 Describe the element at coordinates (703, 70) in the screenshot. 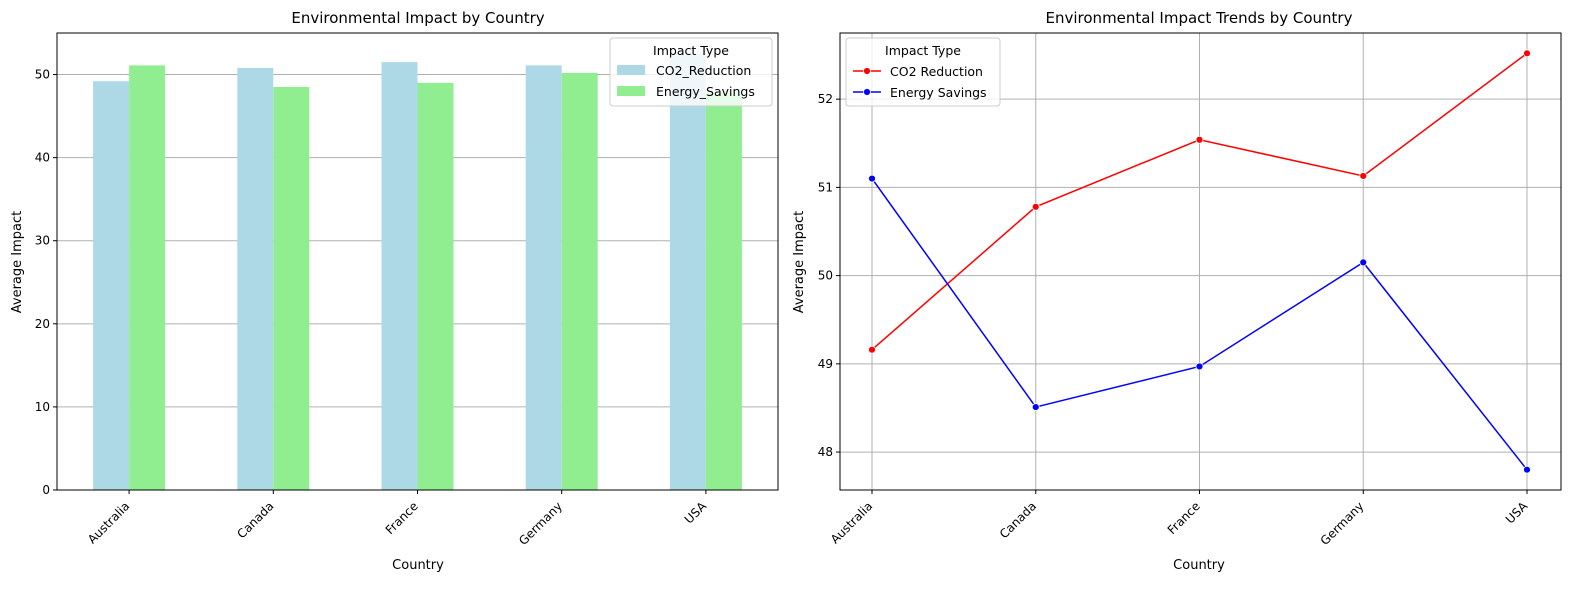

I see `legend-label-co2: CO2_Reduction` at that location.